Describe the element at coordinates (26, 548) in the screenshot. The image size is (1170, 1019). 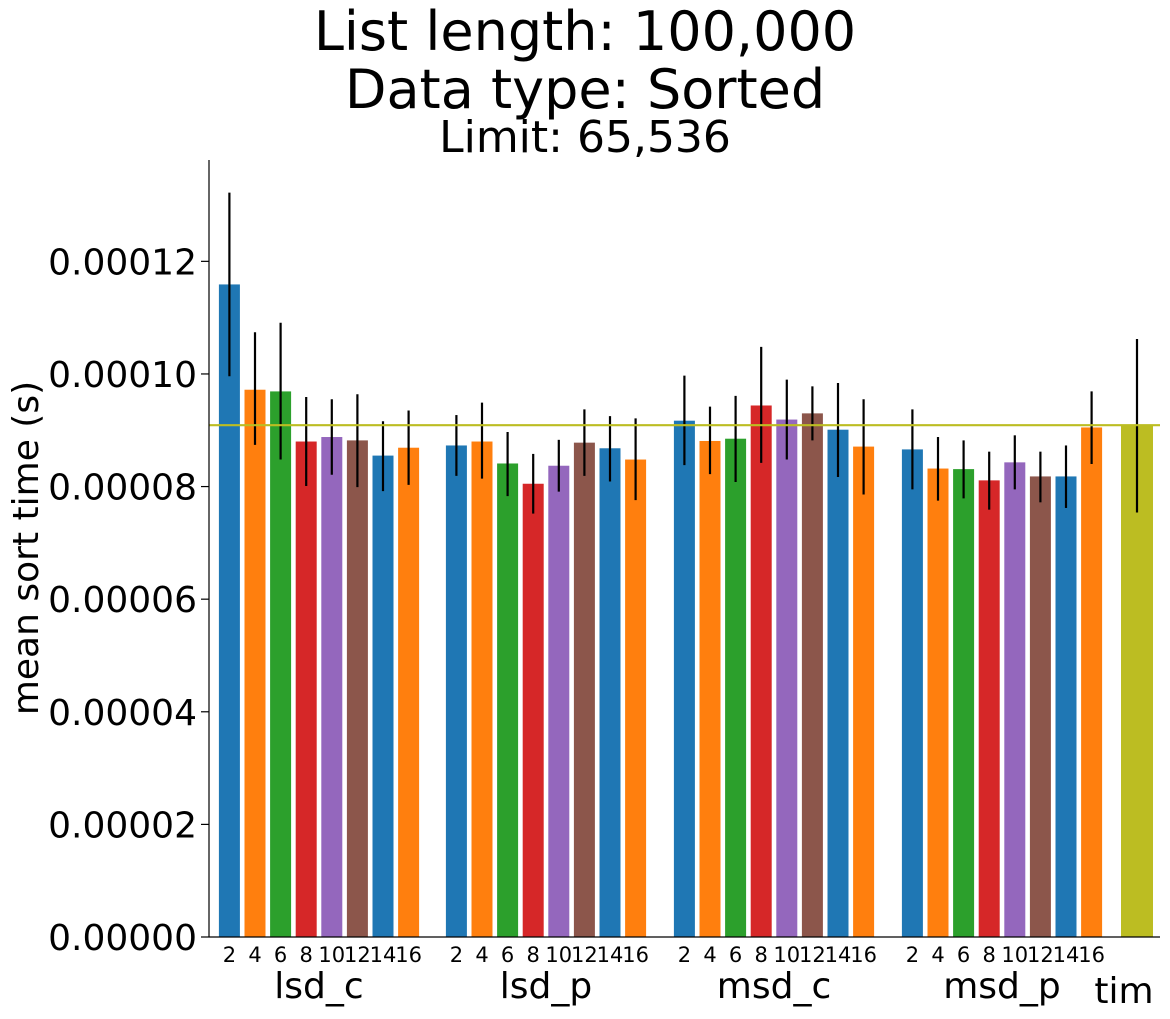
I see `y-axis-label: mean sort time (s)` at that location.